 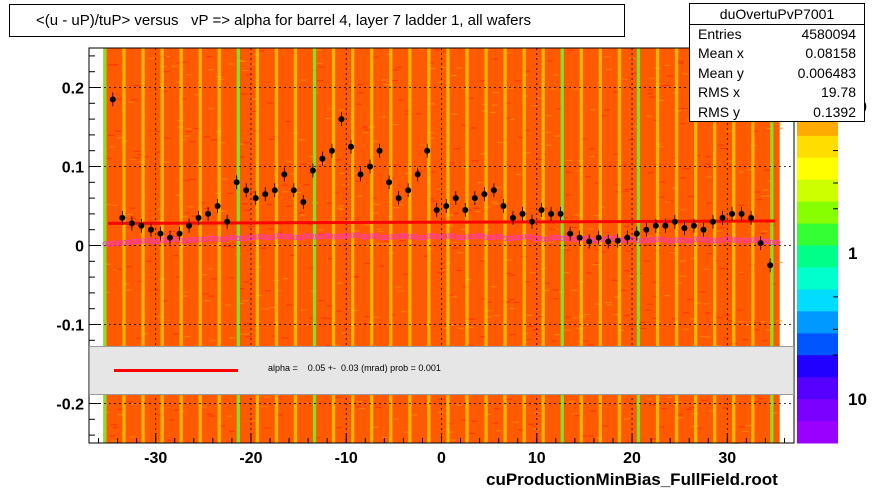 I want to click on color-scale-step, so click(x=817, y=147).